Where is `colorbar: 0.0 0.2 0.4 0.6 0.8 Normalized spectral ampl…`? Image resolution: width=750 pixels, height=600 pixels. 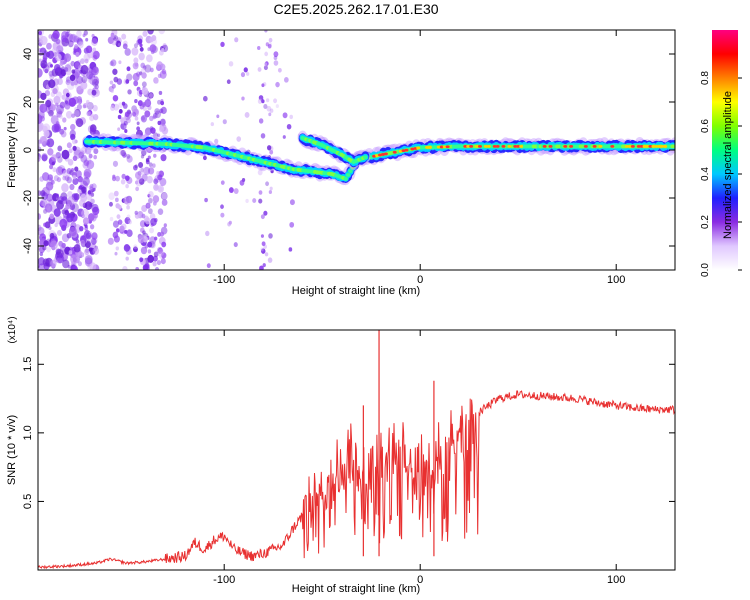 colorbar: 0.0 0.2 0.4 0.6 0.8 Normalized spectral ampl… is located at coordinates (721, 153).